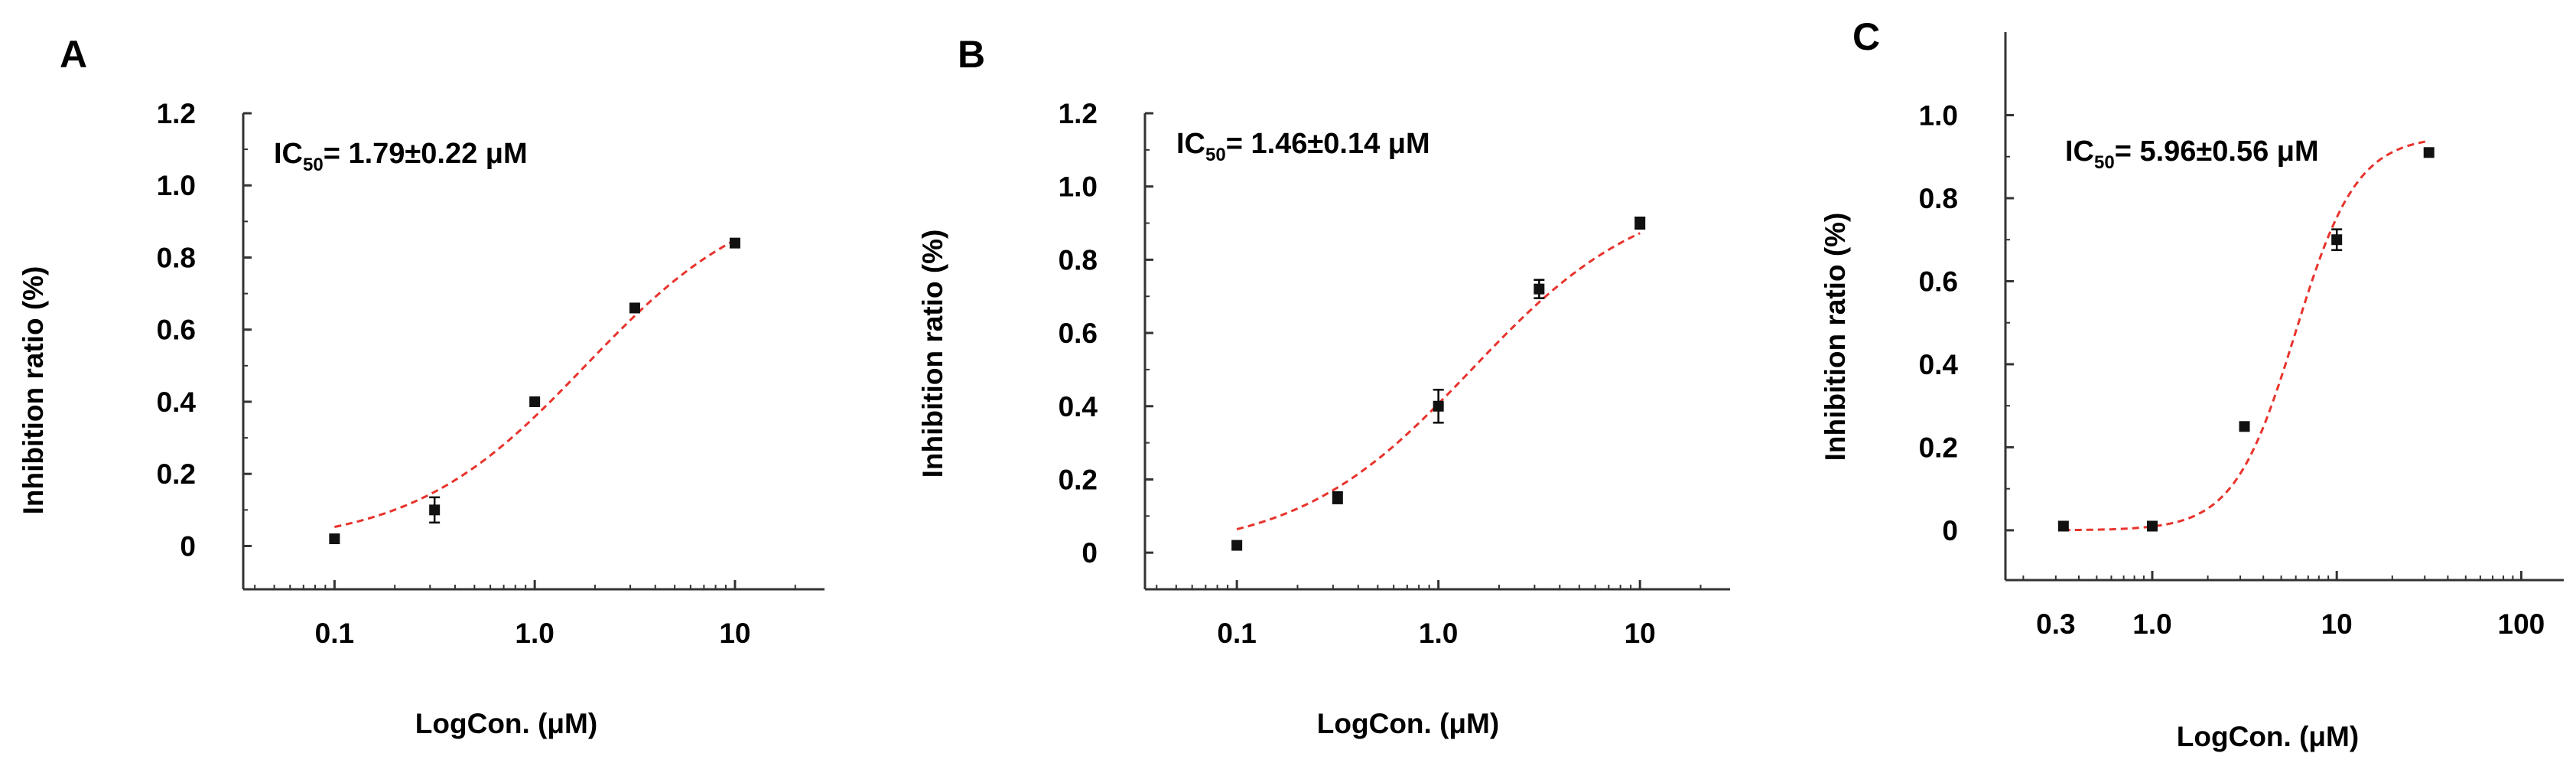  Describe the element at coordinates (2521, 624) in the screenshot. I see `x-tick-label: 100` at that location.